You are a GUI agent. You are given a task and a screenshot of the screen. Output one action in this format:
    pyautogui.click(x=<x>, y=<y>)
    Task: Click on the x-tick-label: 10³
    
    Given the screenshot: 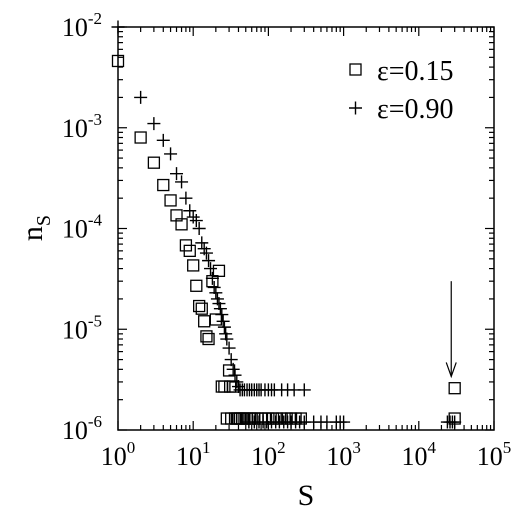 What is the action you would take?
    pyautogui.click(x=343, y=454)
    